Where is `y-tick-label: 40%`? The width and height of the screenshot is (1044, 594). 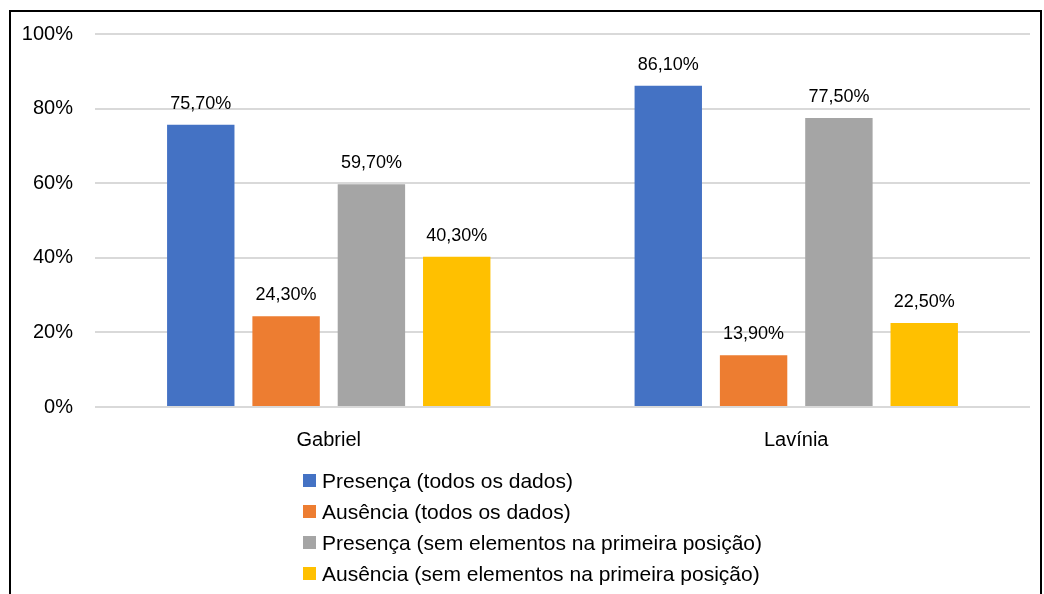 y-tick-label: 40% is located at coordinates (53, 256).